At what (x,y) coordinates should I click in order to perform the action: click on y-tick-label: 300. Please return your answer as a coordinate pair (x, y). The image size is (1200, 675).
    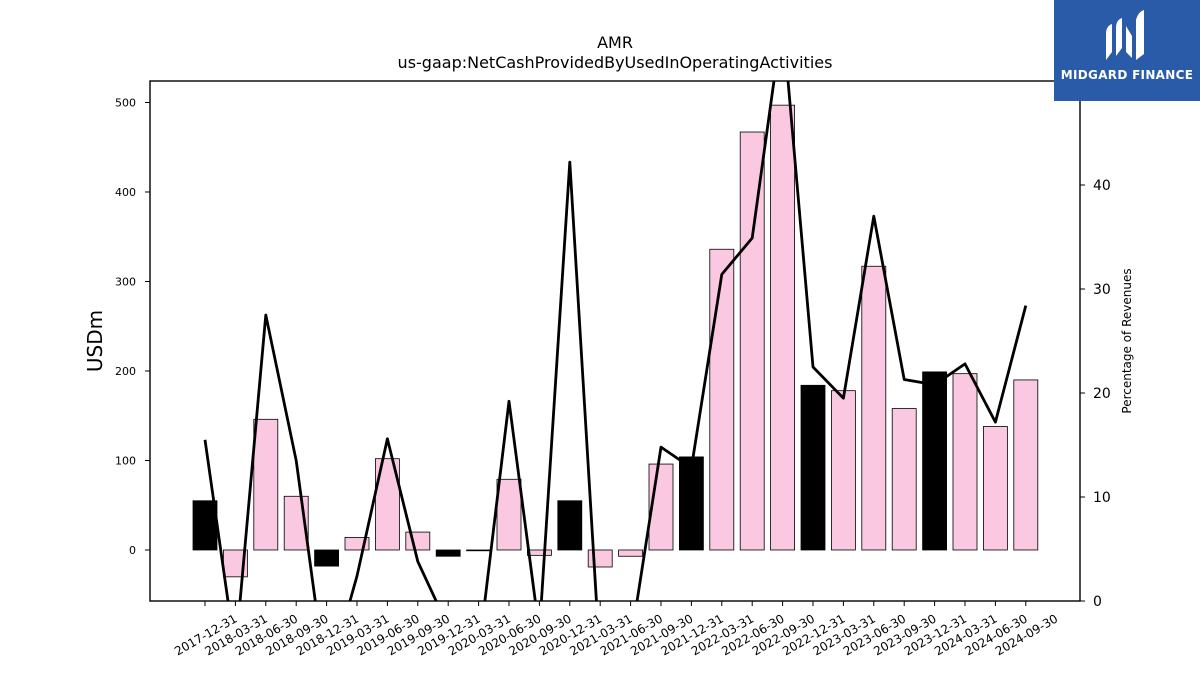
    Looking at the image, I should click on (125, 281).